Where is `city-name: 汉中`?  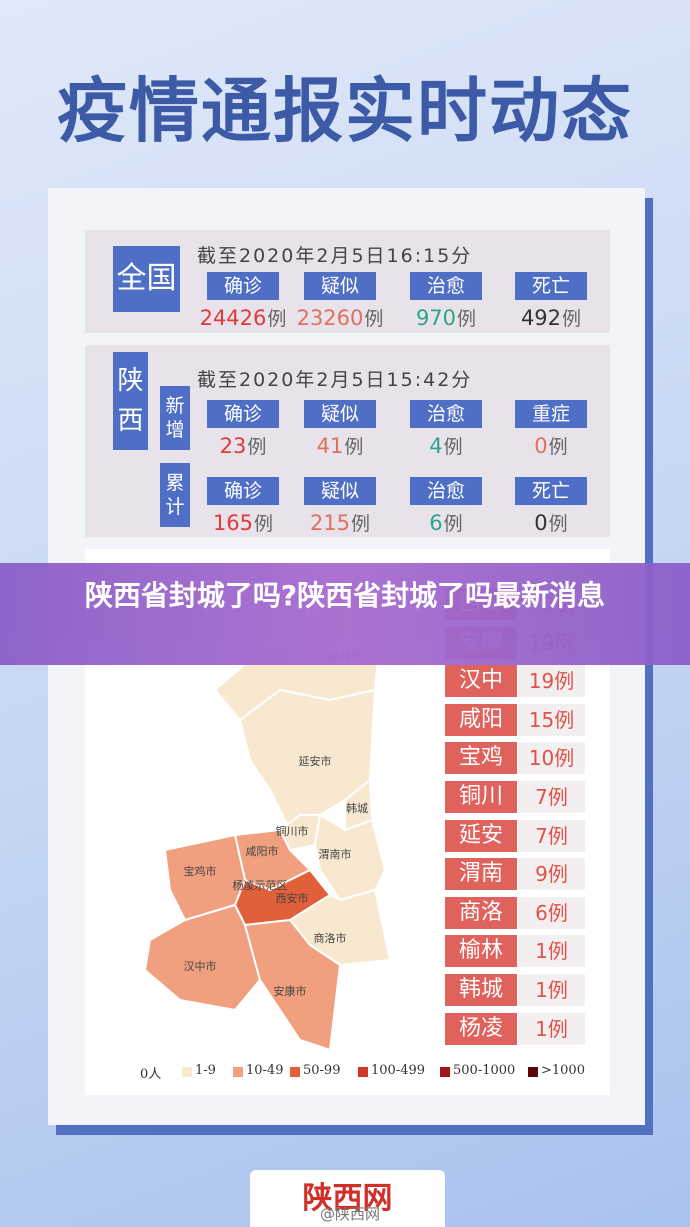
city-name: 汉中 is located at coordinates (481, 681).